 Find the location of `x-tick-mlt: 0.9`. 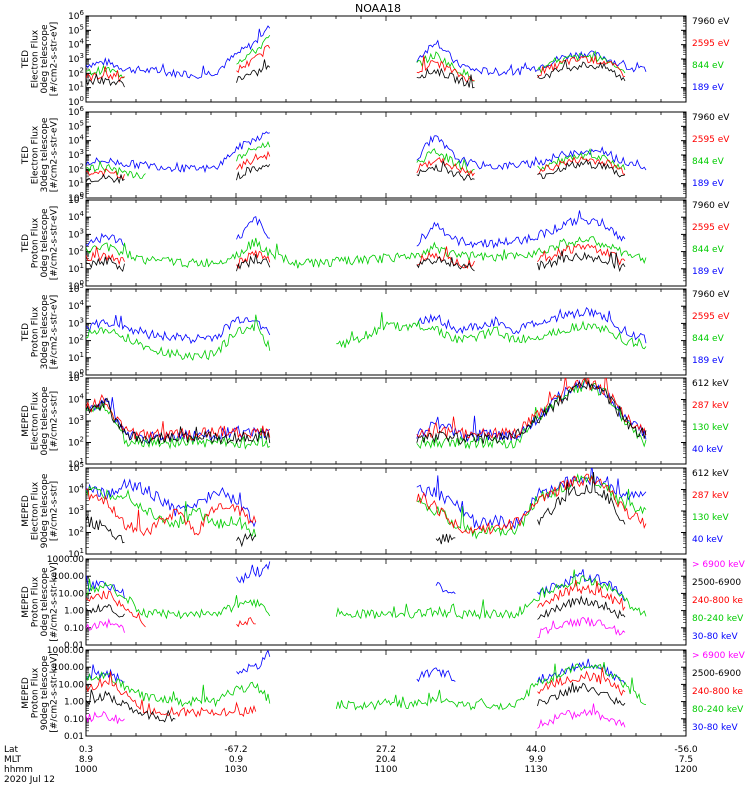

x-tick-mlt: 0.9 is located at coordinates (236, 760).